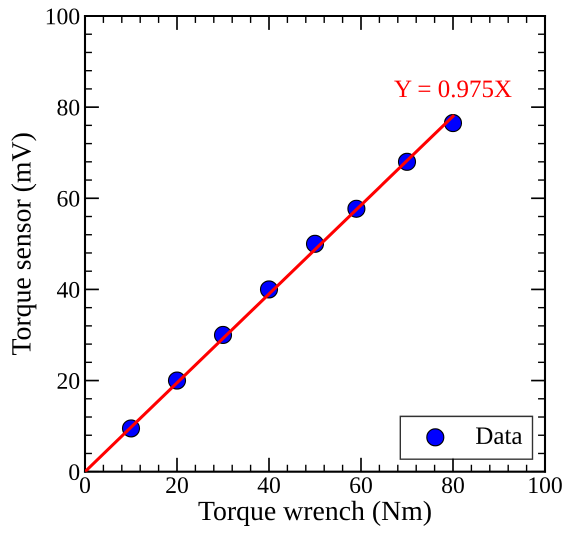 This screenshot has height=545, width=565. What do you see at coordinates (68, 108) in the screenshot?
I see `y-tick-label: 80` at bounding box center [68, 108].